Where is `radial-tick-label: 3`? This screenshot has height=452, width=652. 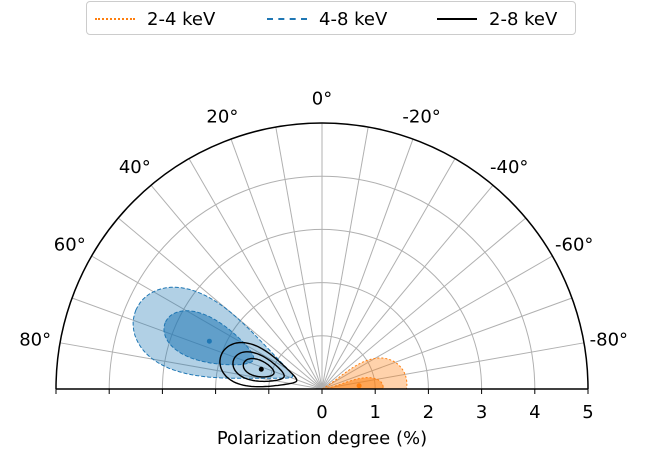 radial-tick-label: 3 is located at coordinates (481, 412).